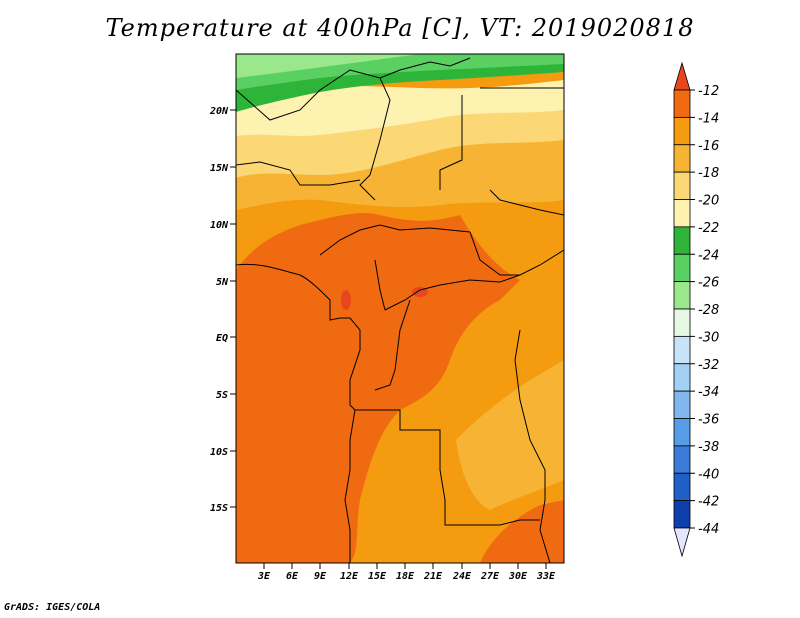 The height and width of the screenshot is (618, 800). What do you see at coordinates (708, 310) in the screenshot?
I see `colorbar-level-label: -28` at bounding box center [708, 310].